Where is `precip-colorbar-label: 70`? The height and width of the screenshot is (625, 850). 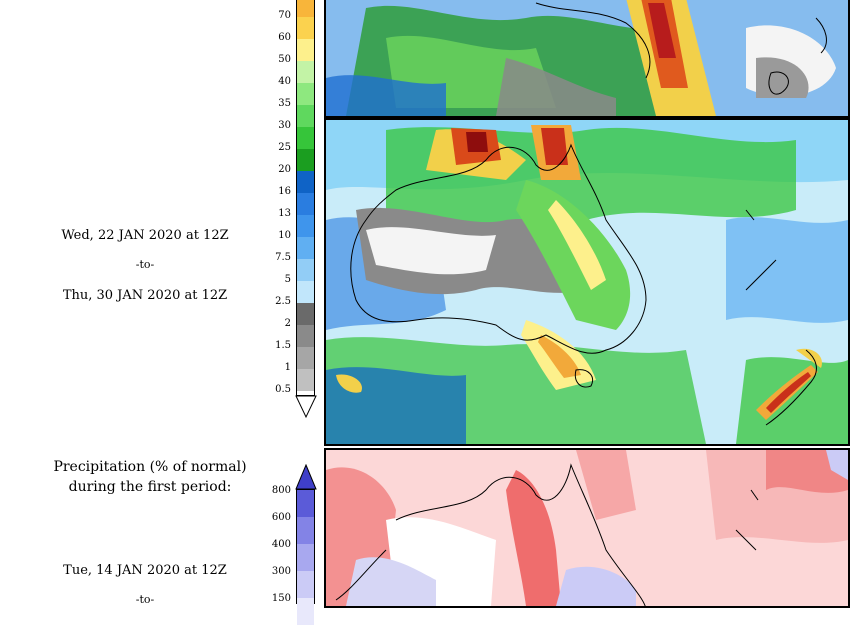 precip-colorbar-label: 70 is located at coordinates (284, 15).